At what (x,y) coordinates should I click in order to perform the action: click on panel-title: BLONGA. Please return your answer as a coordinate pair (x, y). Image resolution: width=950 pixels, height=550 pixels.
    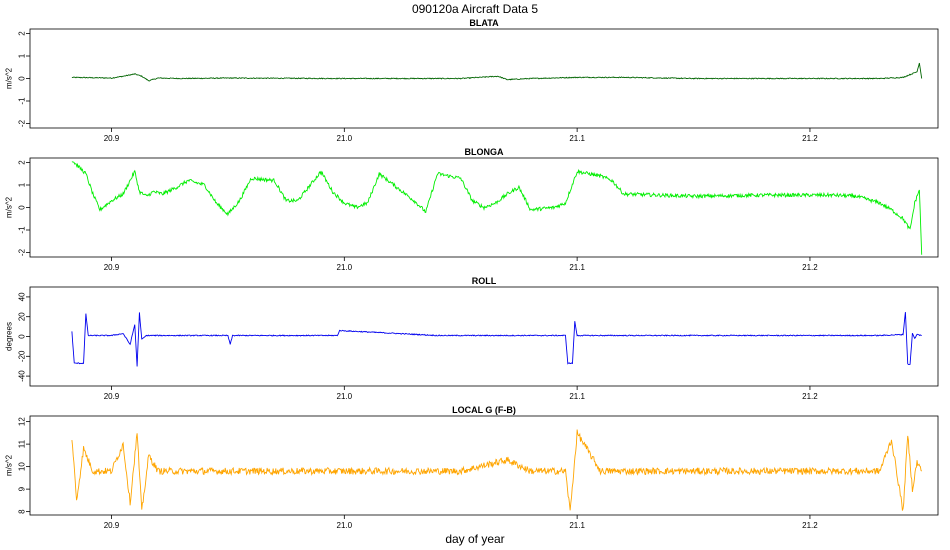
    Looking at the image, I should click on (484, 152).